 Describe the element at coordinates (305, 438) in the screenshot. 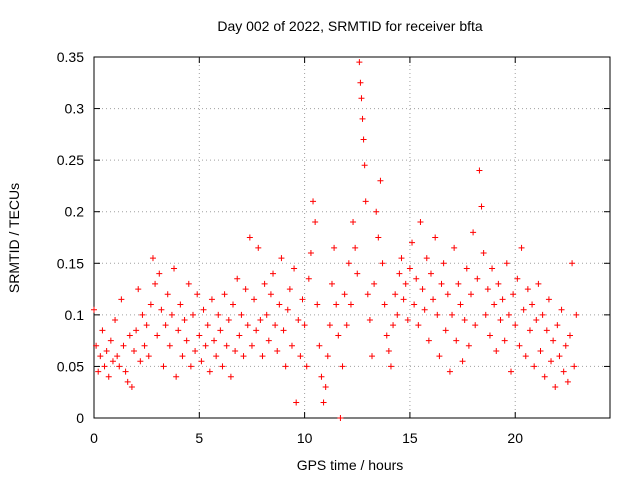

I see `x-tick-label: 10` at that location.